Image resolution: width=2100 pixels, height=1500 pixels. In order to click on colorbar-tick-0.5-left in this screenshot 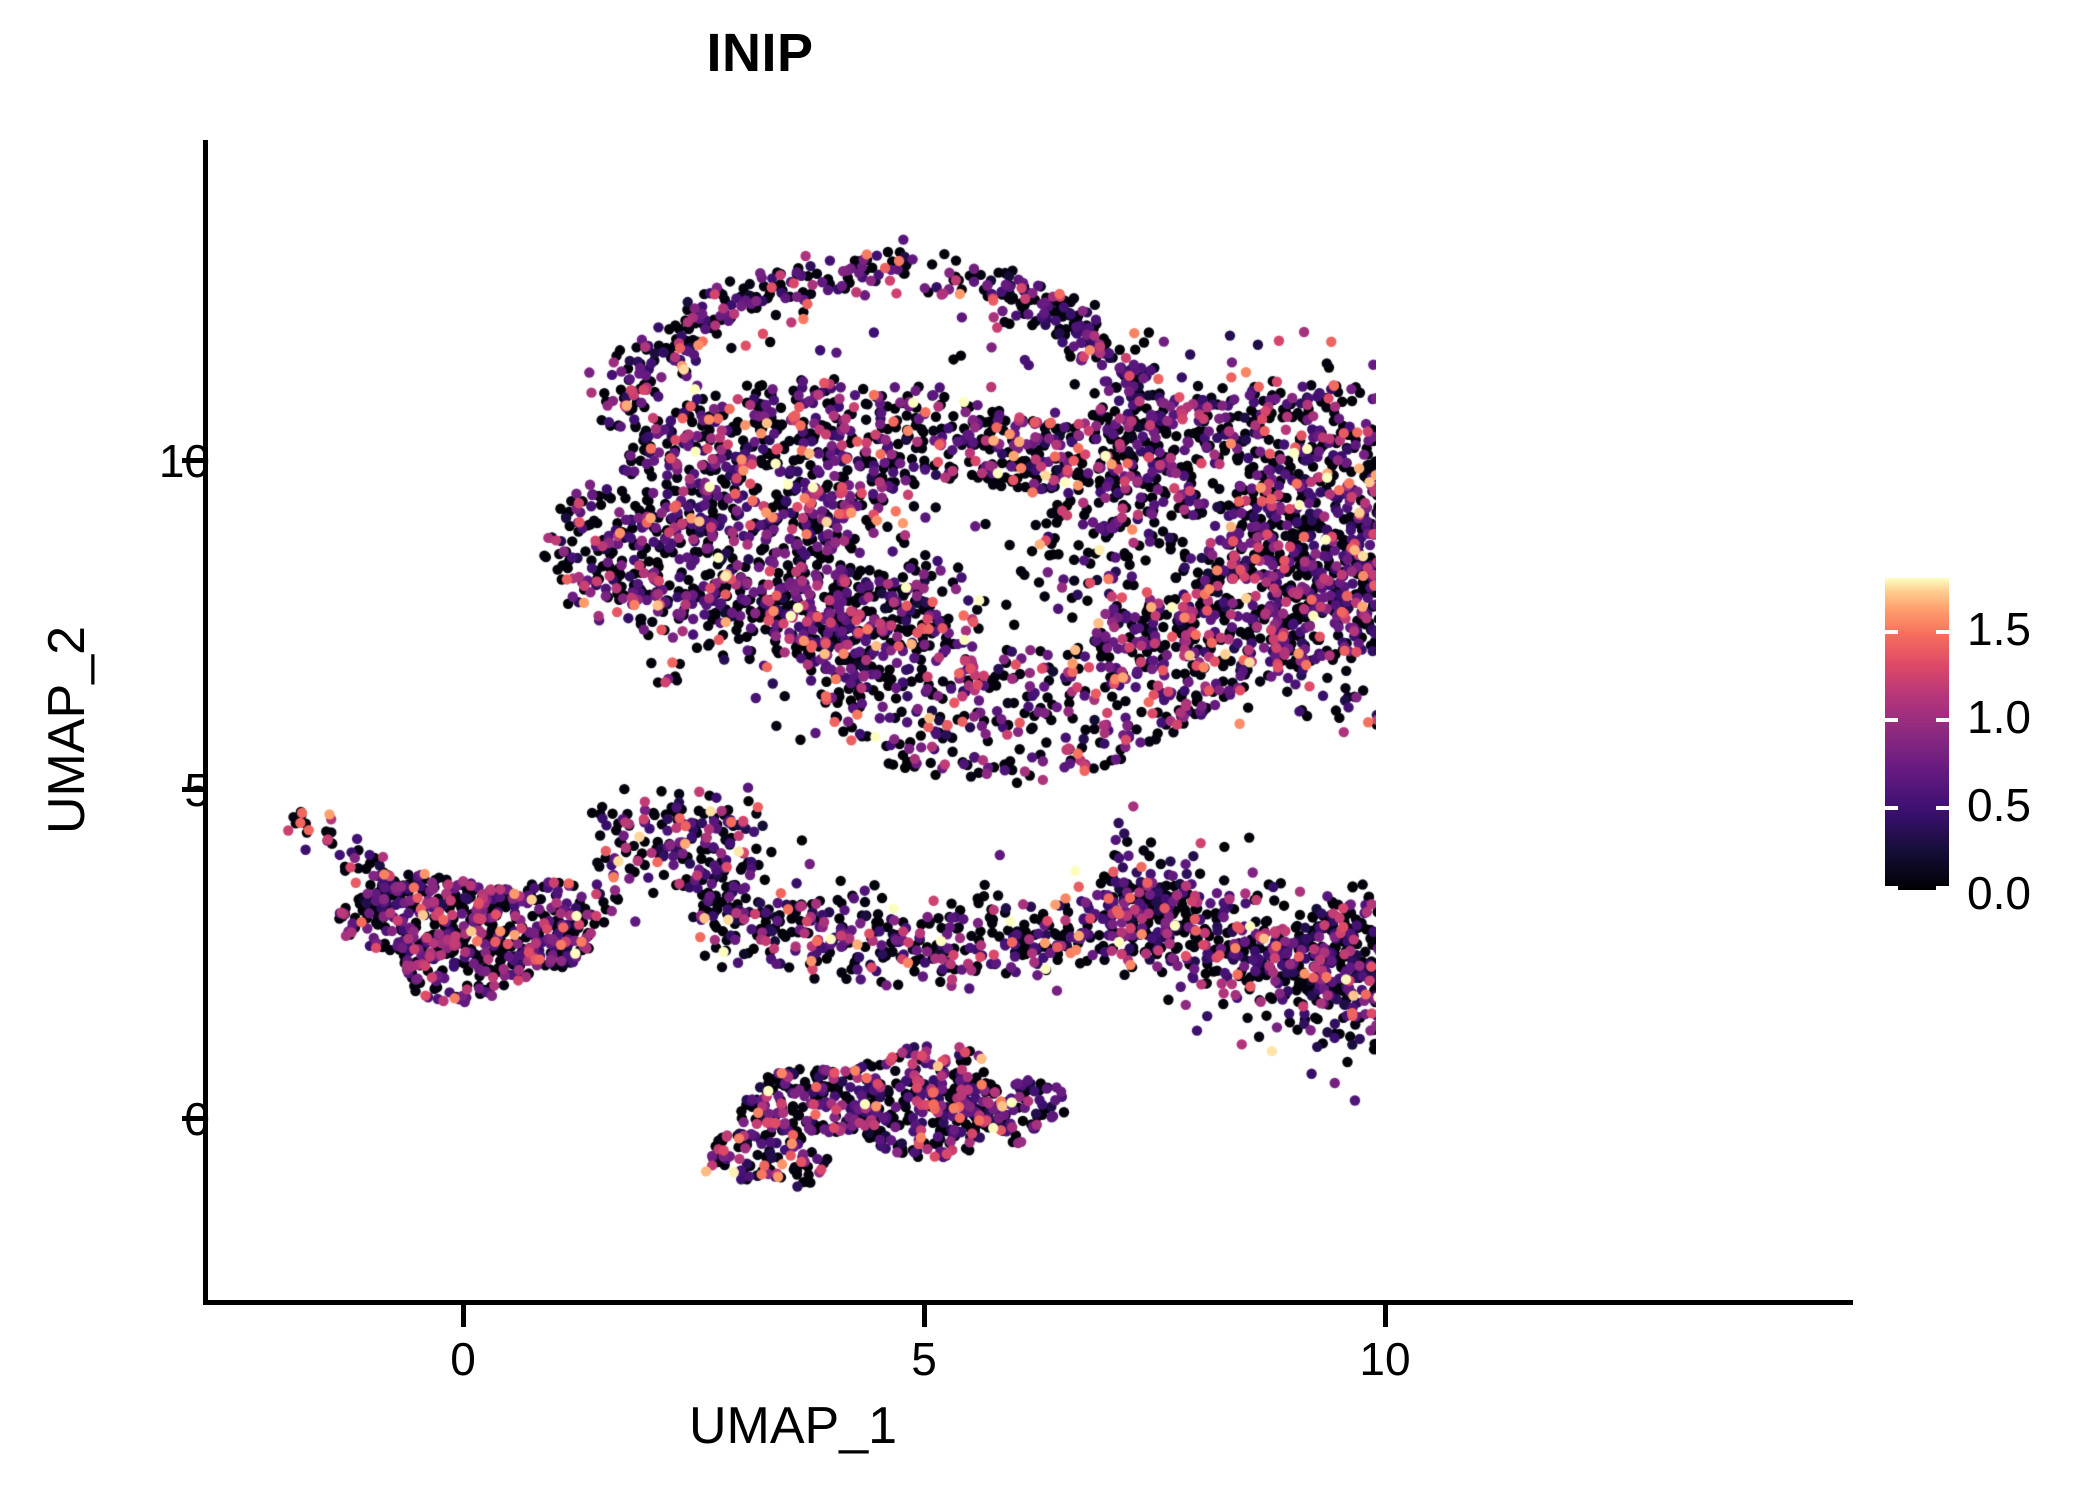, I will do `click(1891, 808)`.